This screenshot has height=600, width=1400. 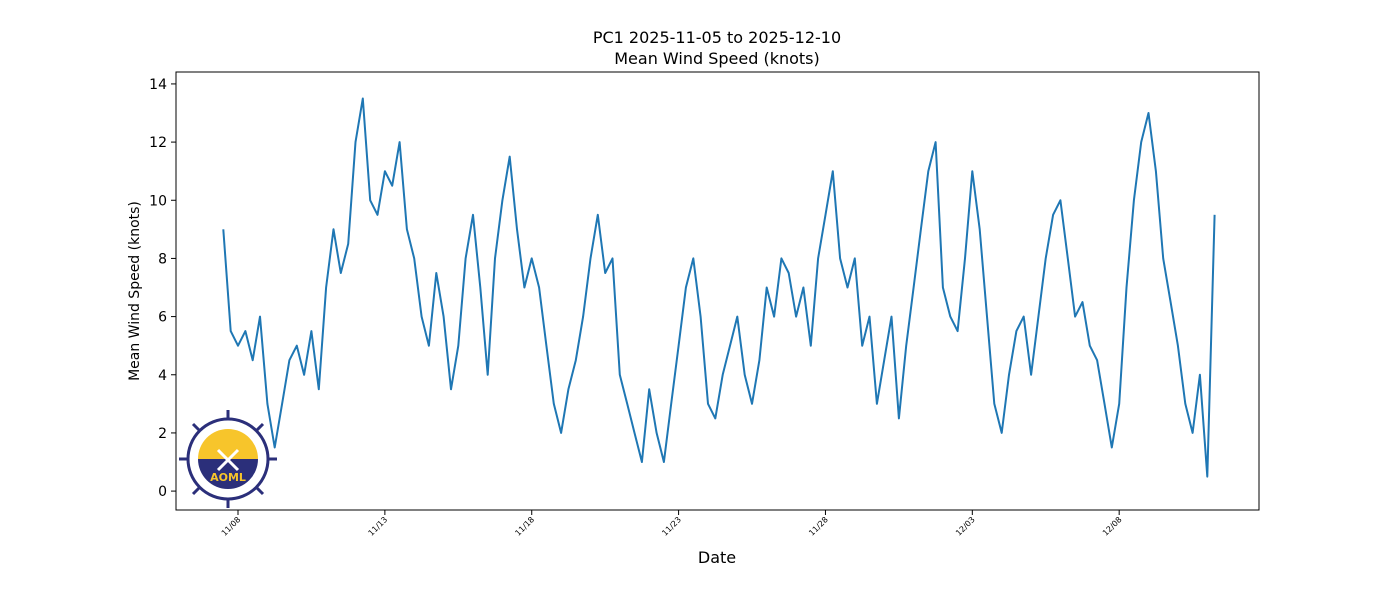 What do you see at coordinates (717, 37) in the screenshot?
I see `chart-title: PC1 2025-11-05 to 2025-12-10` at bounding box center [717, 37].